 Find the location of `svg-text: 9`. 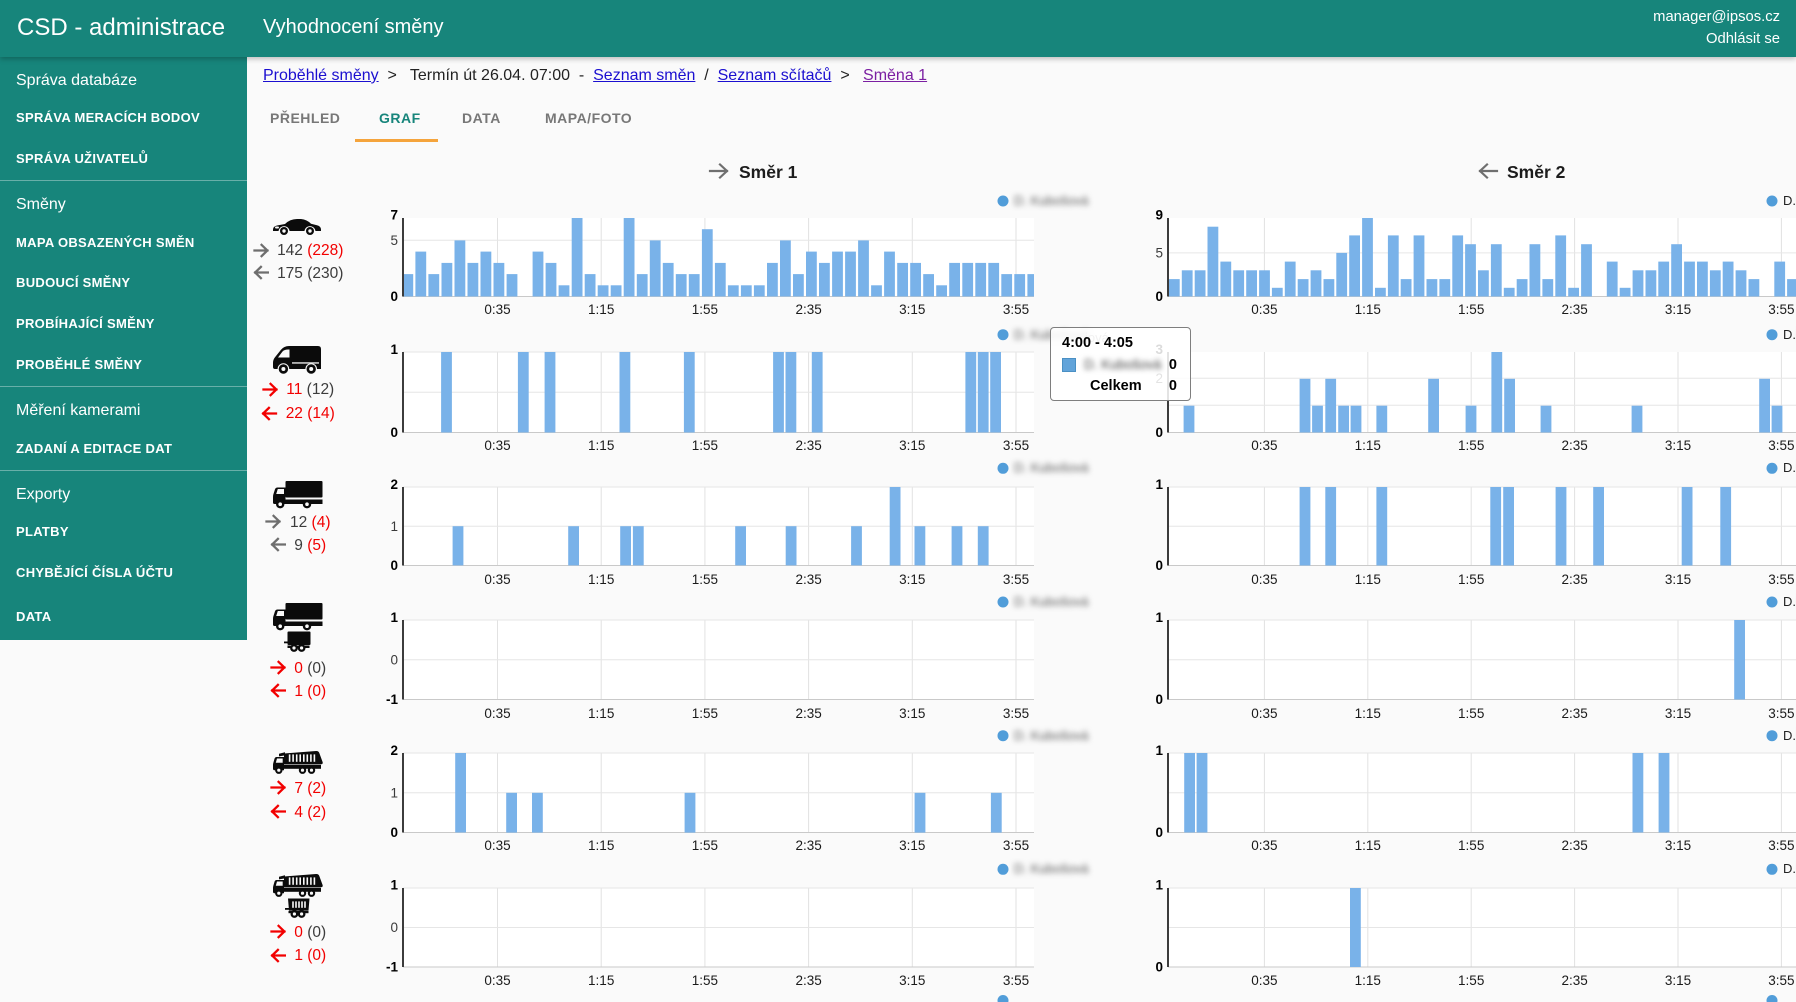

svg-text: 9 is located at coordinates (1159, 215).